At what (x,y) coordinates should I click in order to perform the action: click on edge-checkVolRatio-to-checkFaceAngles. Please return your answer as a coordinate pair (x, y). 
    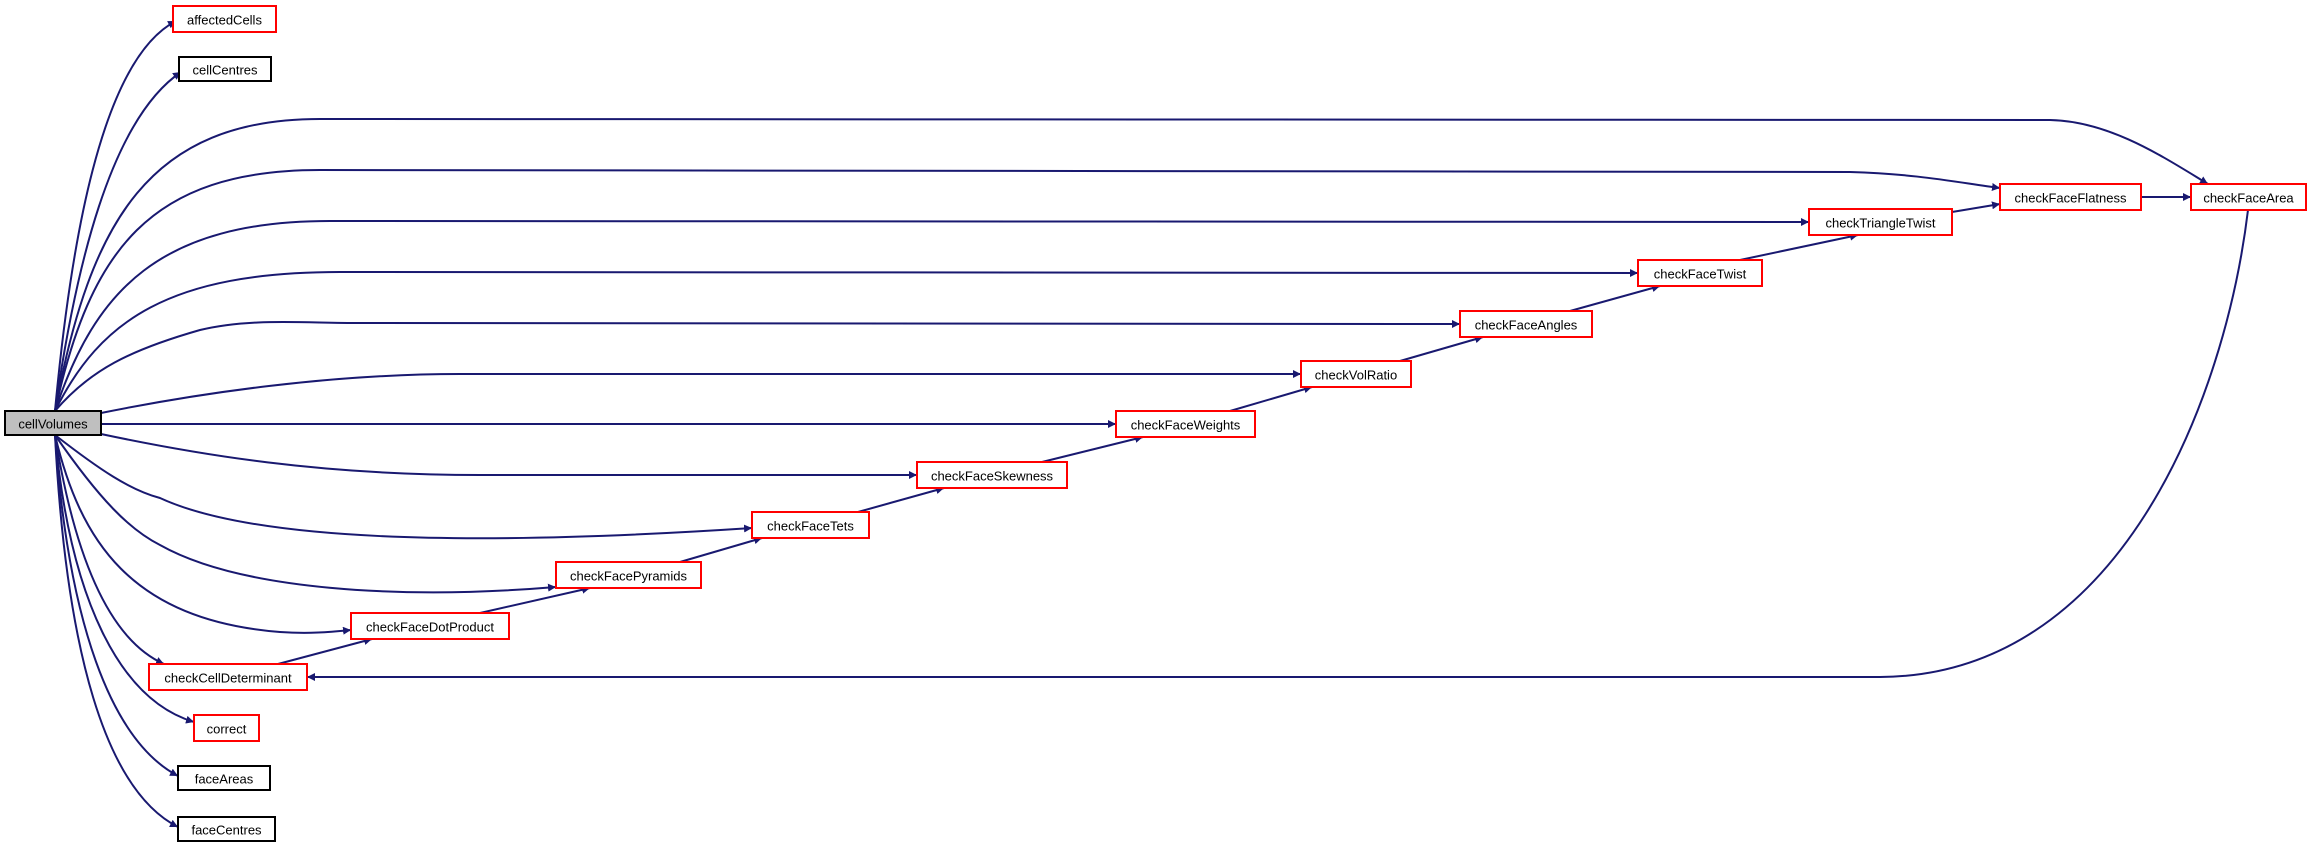
    Looking at the image, I should click on (1441, 348).